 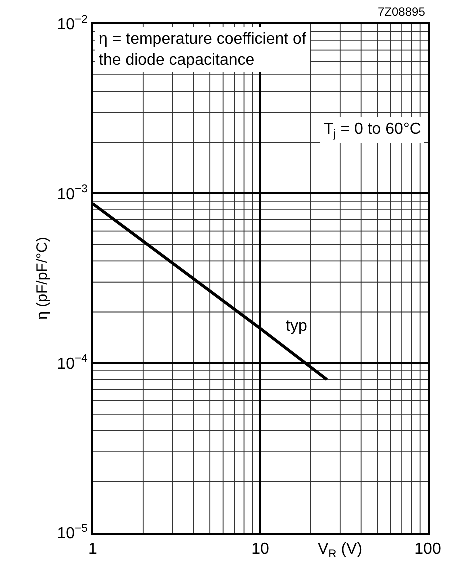 What do you see at coordinates (203, 50) in the screenshot?
I see `text: η = temperature coefficient of the diode capacitance` at bounding box center [203, 50].